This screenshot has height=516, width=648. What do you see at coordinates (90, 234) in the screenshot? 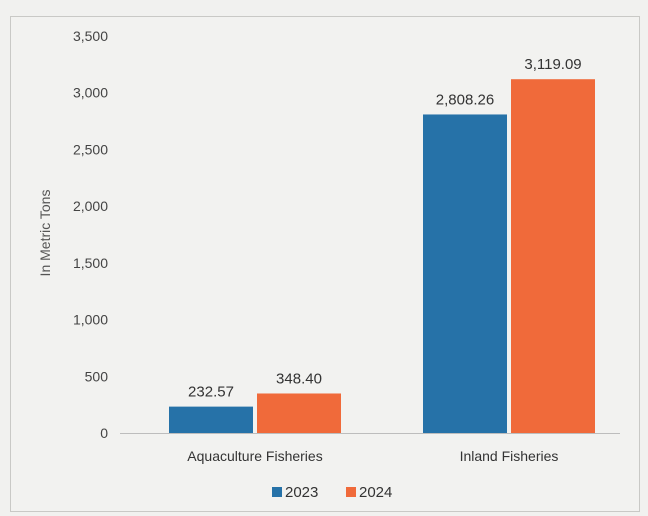
I see `y-axis-ticks: 0 500 1,000 1,500 2,000 2,500 3,000 3,500` at bounding box center [90, 234].